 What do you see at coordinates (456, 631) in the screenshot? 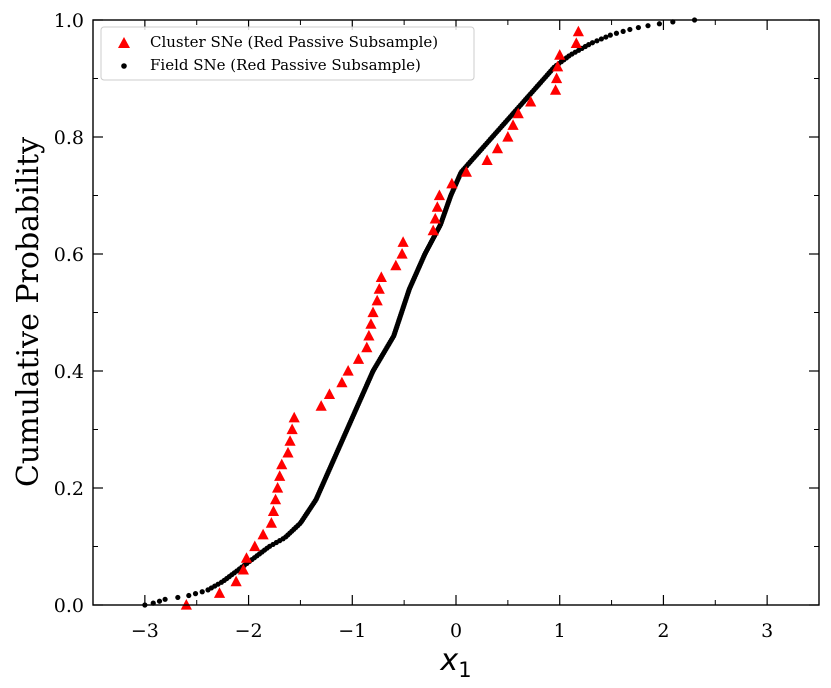
I see `x-tick-label: 0` at bounding box center [456, 631].